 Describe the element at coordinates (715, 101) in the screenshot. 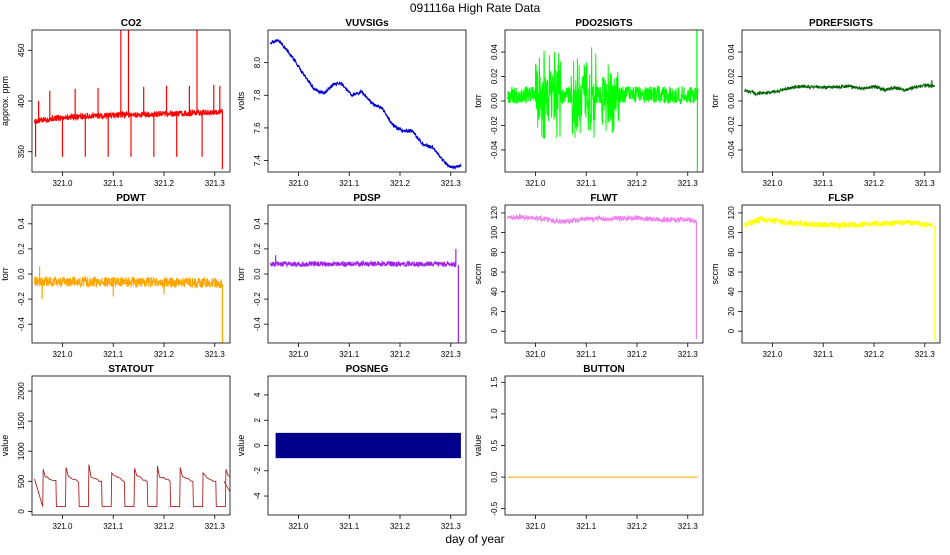

I see `y-axis-label-pdrefsigts: torr` at that location.